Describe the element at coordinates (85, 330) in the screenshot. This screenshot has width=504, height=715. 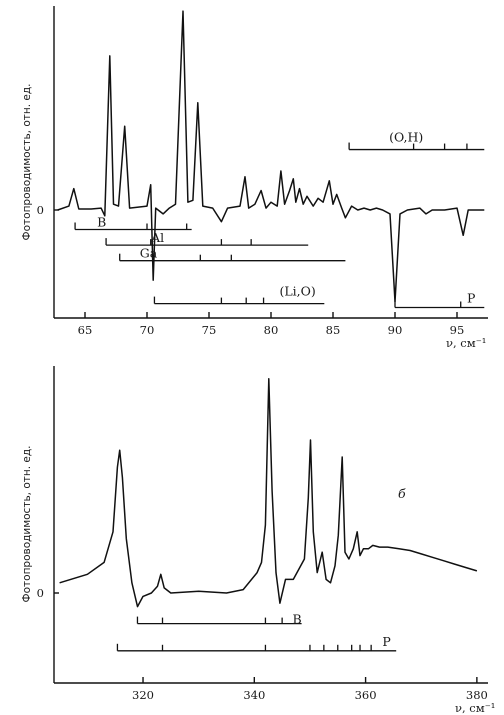
I see `x-tick-label: 65` at that location.